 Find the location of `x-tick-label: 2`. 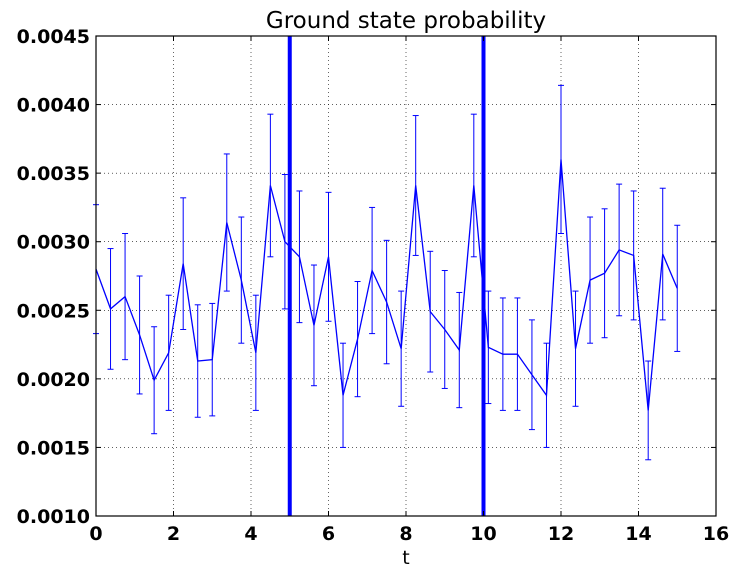

x-tick-label: 2 is located at coordinates (173, 534).